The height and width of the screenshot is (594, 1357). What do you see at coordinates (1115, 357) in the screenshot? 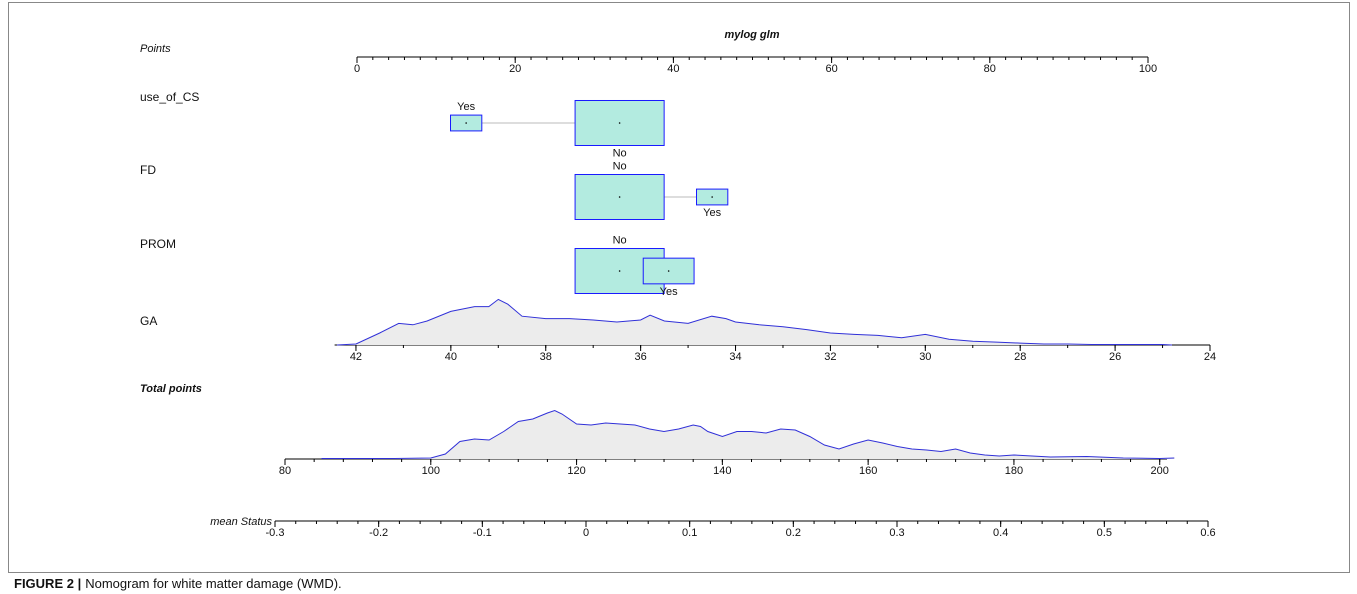
I see `tick-label: 26` at bounding box center [1115, 357].